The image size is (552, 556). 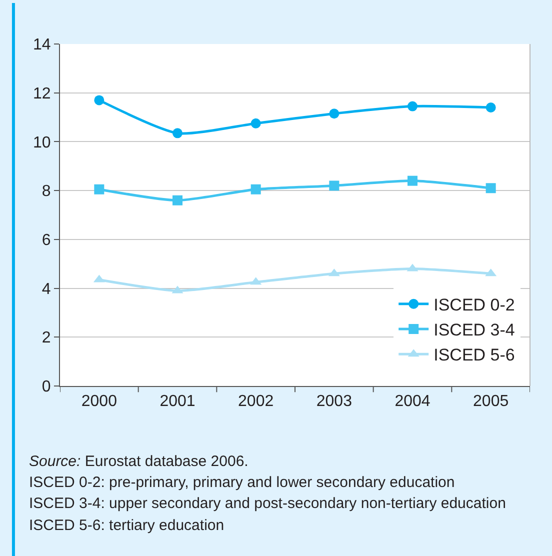 What do you see at coordinates (334, 401) in the screenshot?
I see `x-tick-label: 2003` at bounding box center [334, 401].